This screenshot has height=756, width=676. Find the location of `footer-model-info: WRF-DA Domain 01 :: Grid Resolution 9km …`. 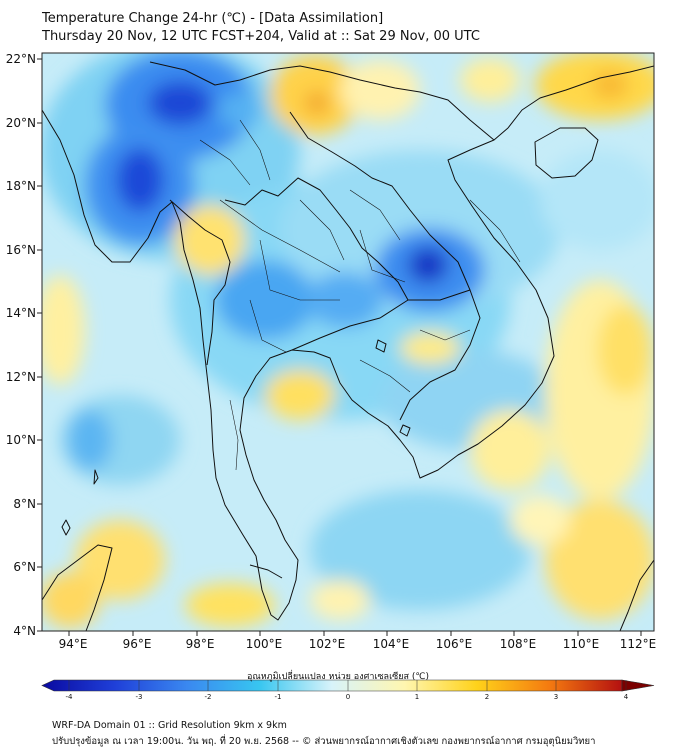

footer-model-info: WRF-DA Domain 01 :: Grid Resolution 9km … is located at coordinates (169, 725).